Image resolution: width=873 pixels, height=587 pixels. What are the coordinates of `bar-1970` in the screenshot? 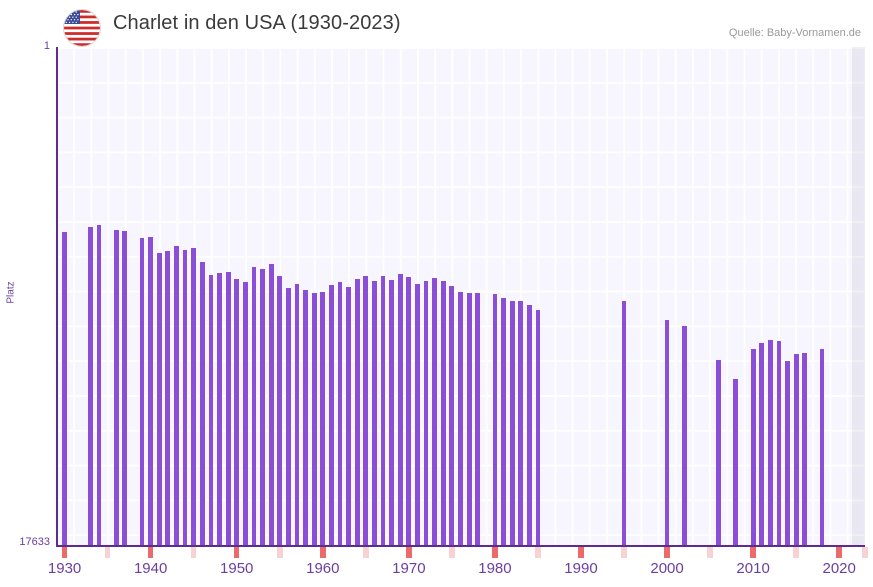 It's located at (409, 411).